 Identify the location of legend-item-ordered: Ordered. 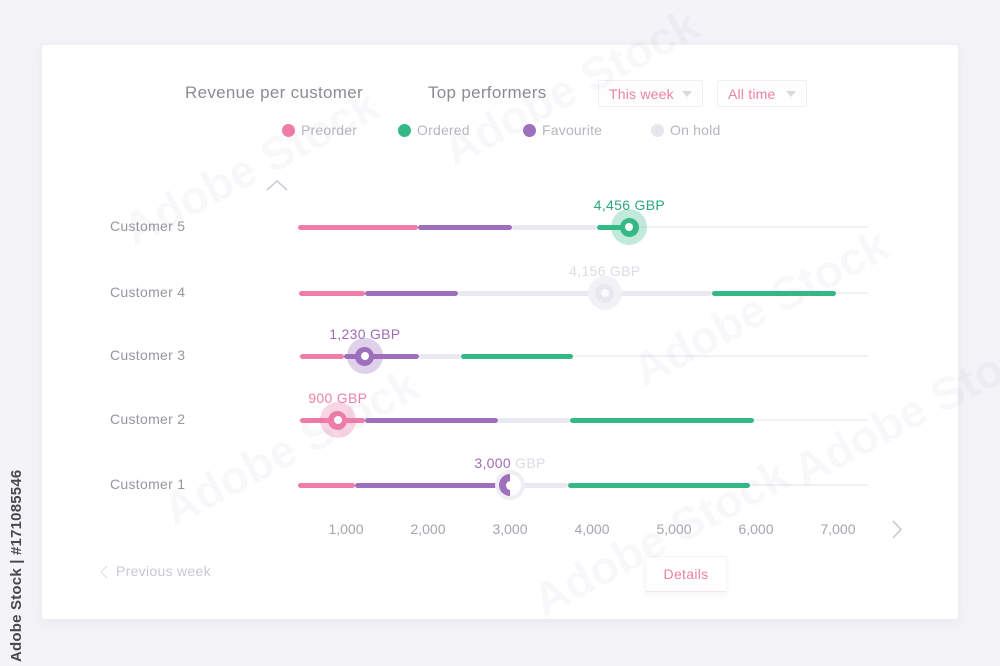
(434, 130).